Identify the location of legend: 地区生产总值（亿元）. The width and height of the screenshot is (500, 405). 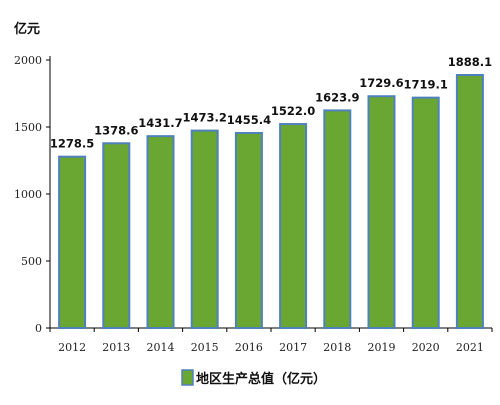
(253, 378).